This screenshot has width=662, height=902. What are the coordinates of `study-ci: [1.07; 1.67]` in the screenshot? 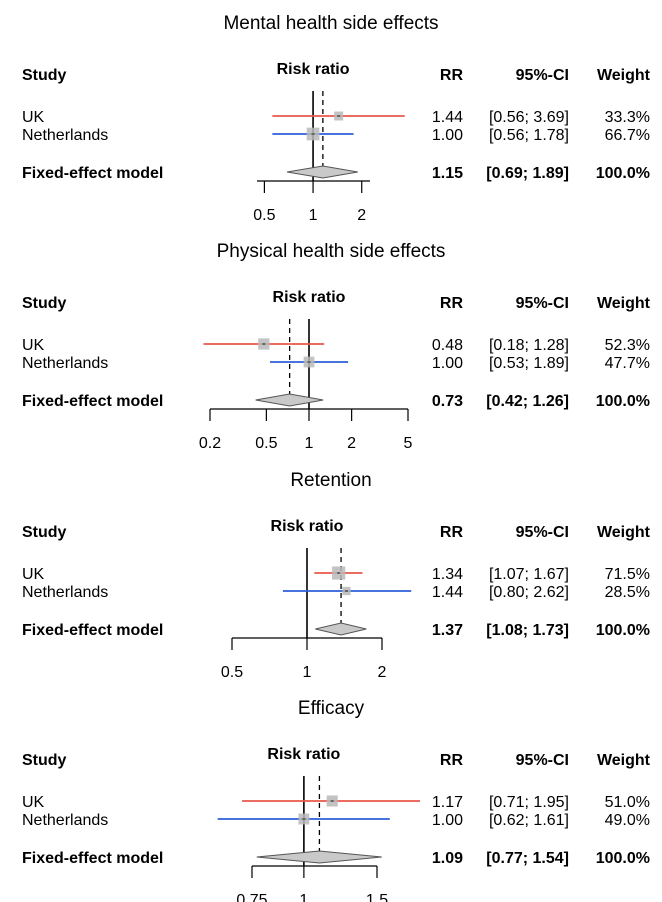 It's located at (529, 574).